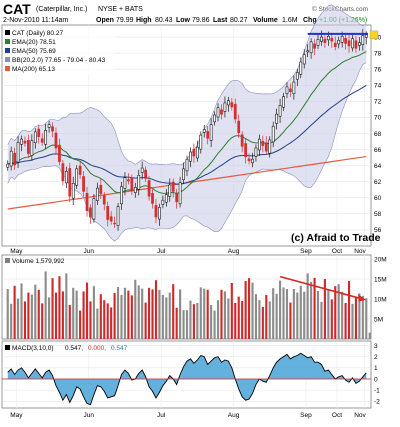 The height and width of the screenshot is (427, 400). What do you see at coordinates (343, 35) in the screenshot?
I see `chart-annotations` at bounding box center [343, 35].